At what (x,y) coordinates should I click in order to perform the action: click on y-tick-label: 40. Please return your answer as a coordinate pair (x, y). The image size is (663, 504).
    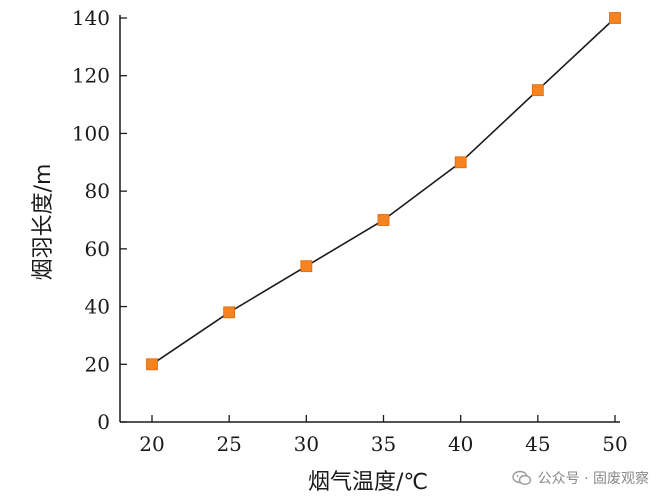
    Looking at the image, I should click on (97, 307).